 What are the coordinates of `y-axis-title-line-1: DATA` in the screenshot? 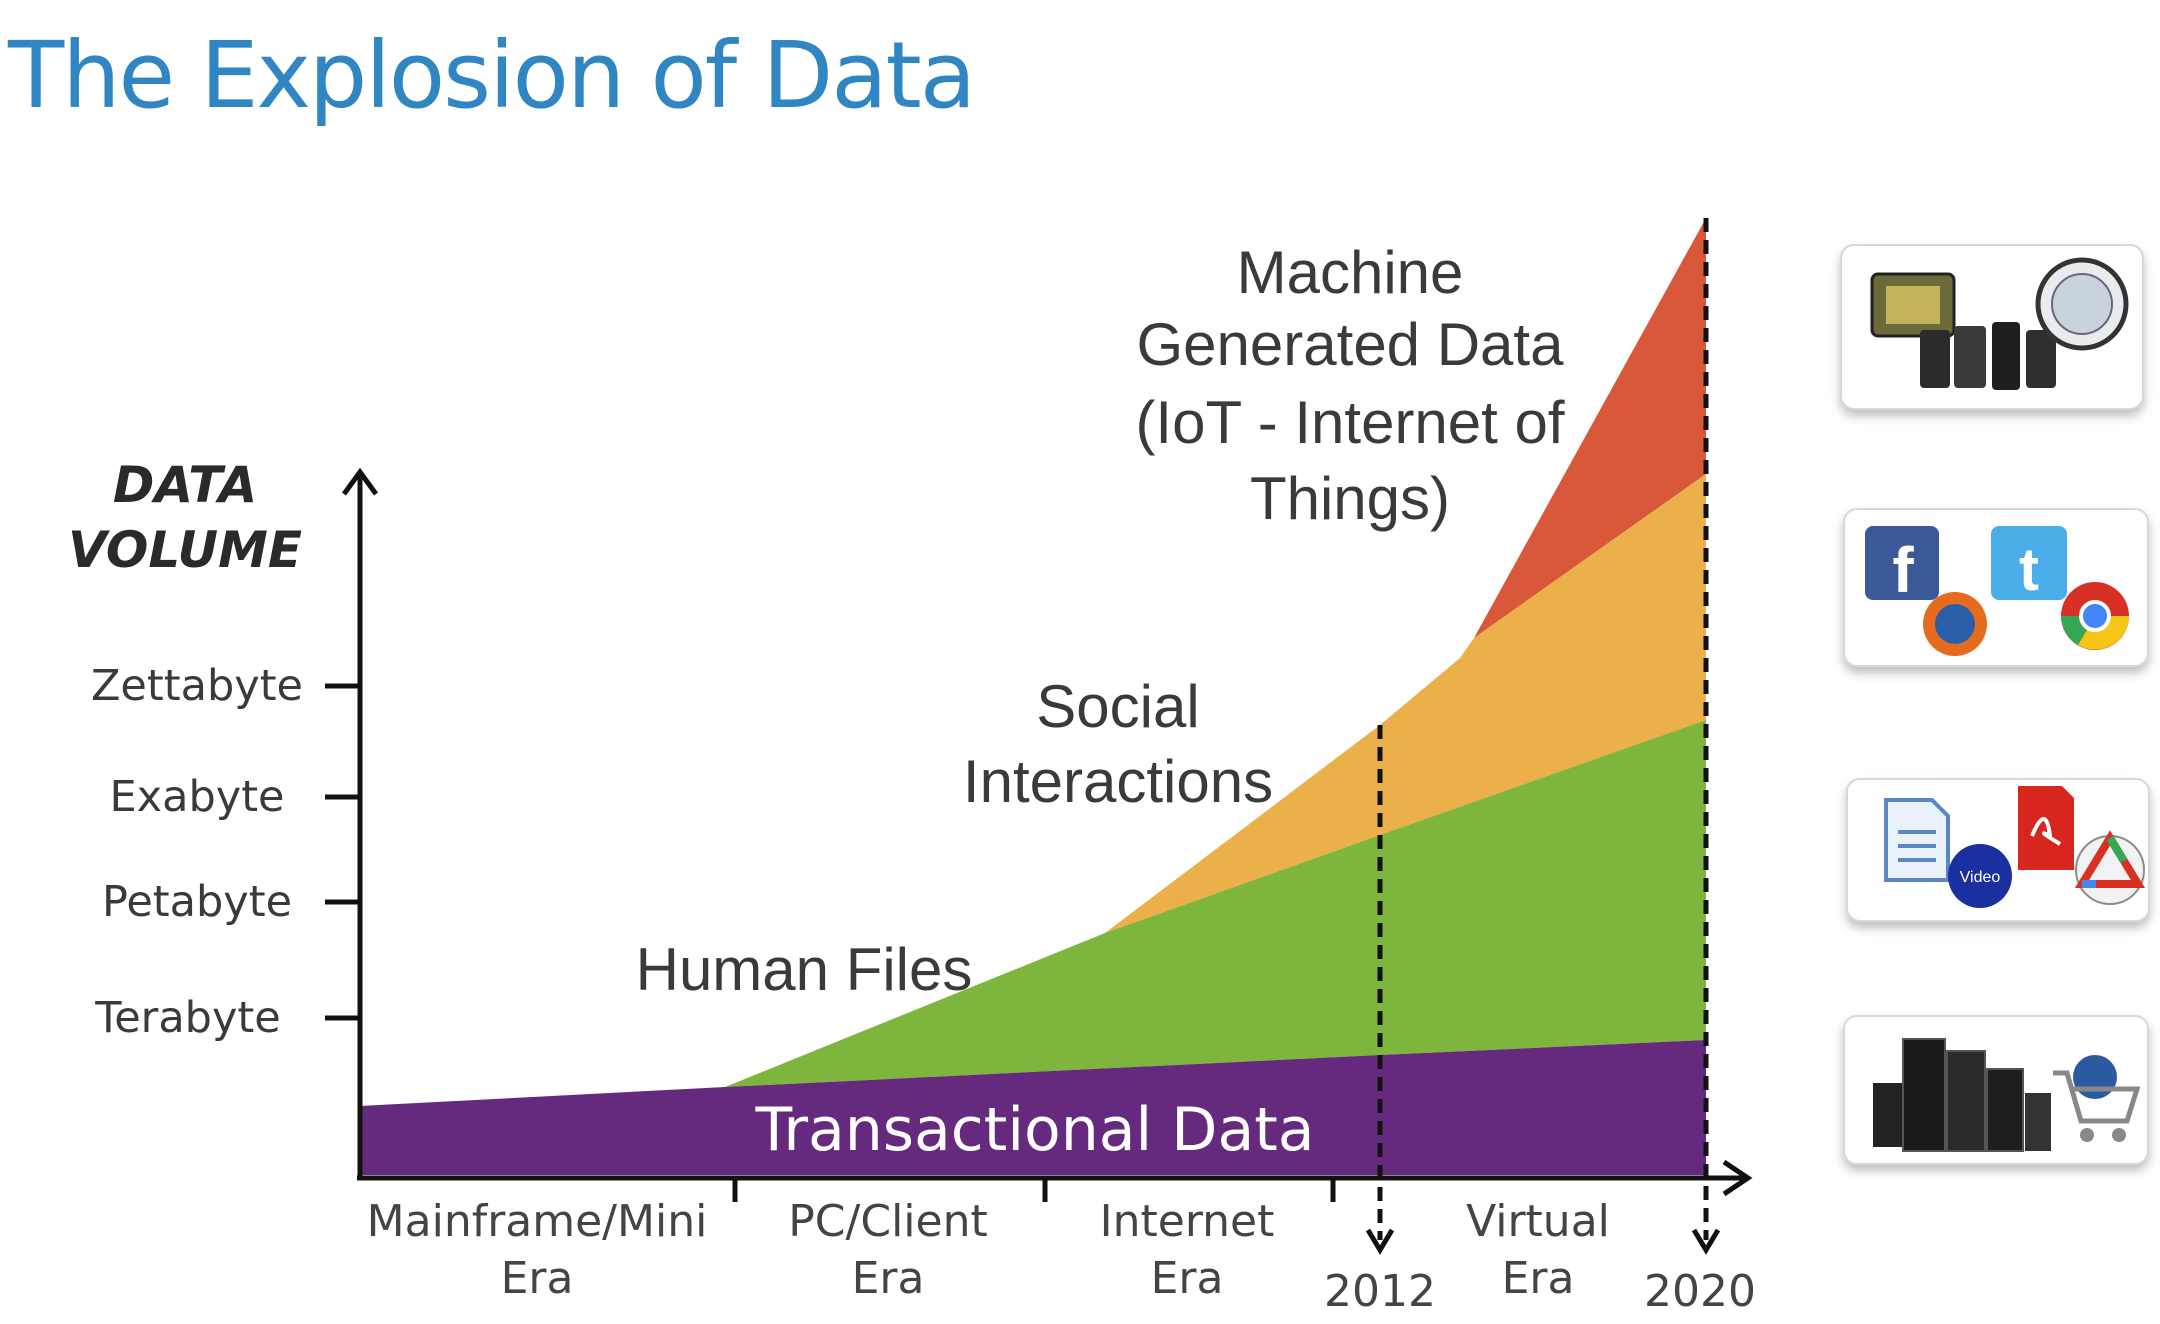 It's located at (185, 485).